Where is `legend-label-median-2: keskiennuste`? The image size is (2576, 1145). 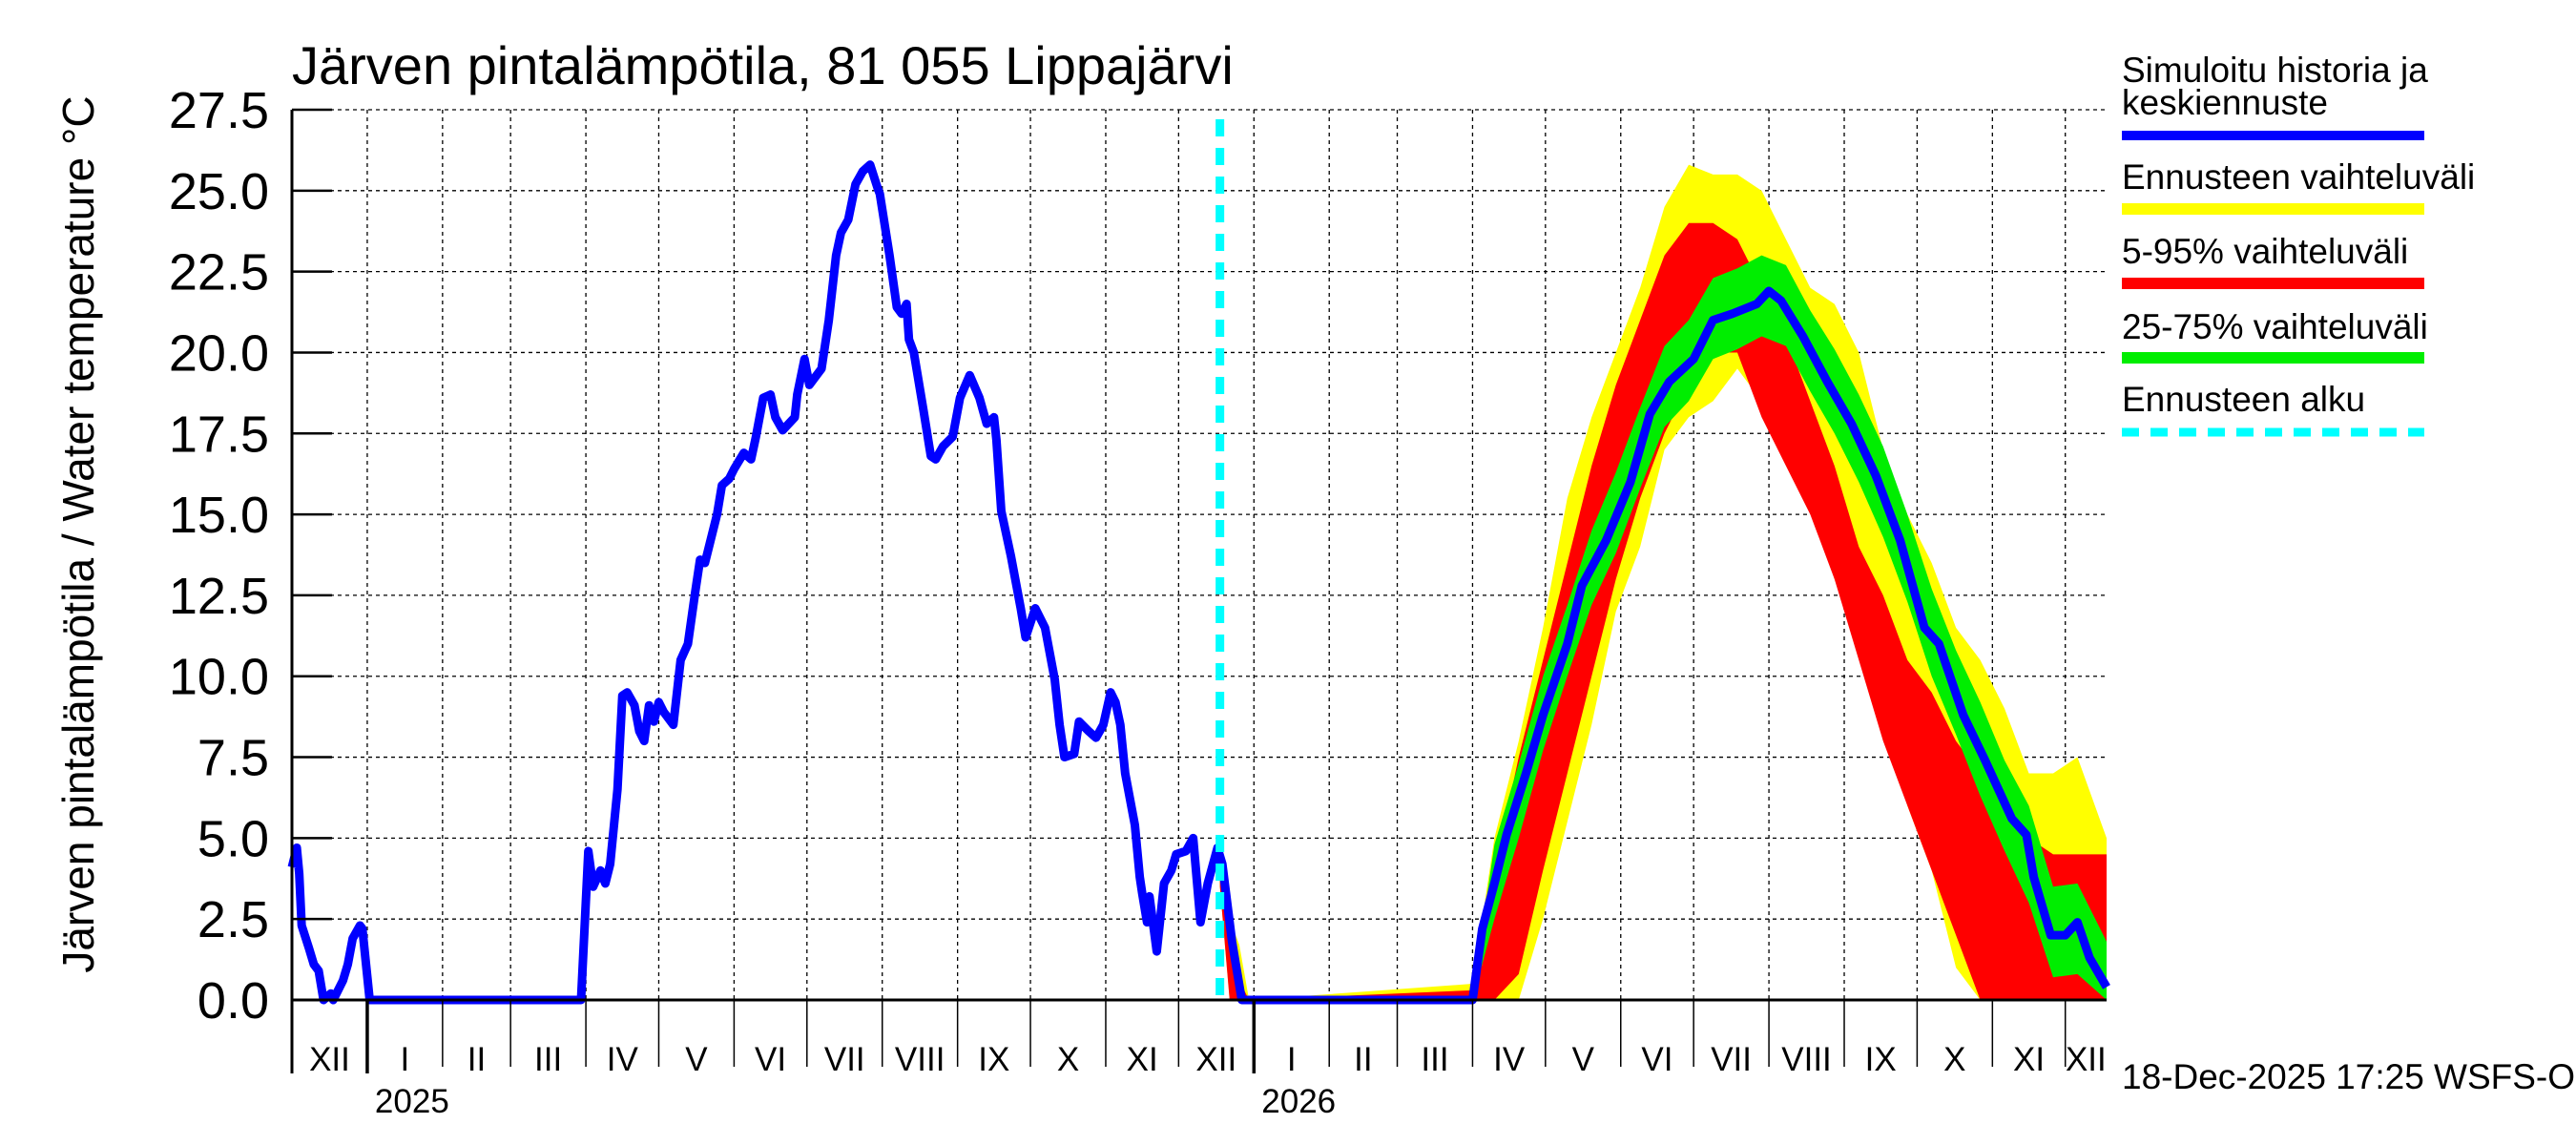 legend-label-median-2: keskiennuste is located at coordinates (2225, 103).